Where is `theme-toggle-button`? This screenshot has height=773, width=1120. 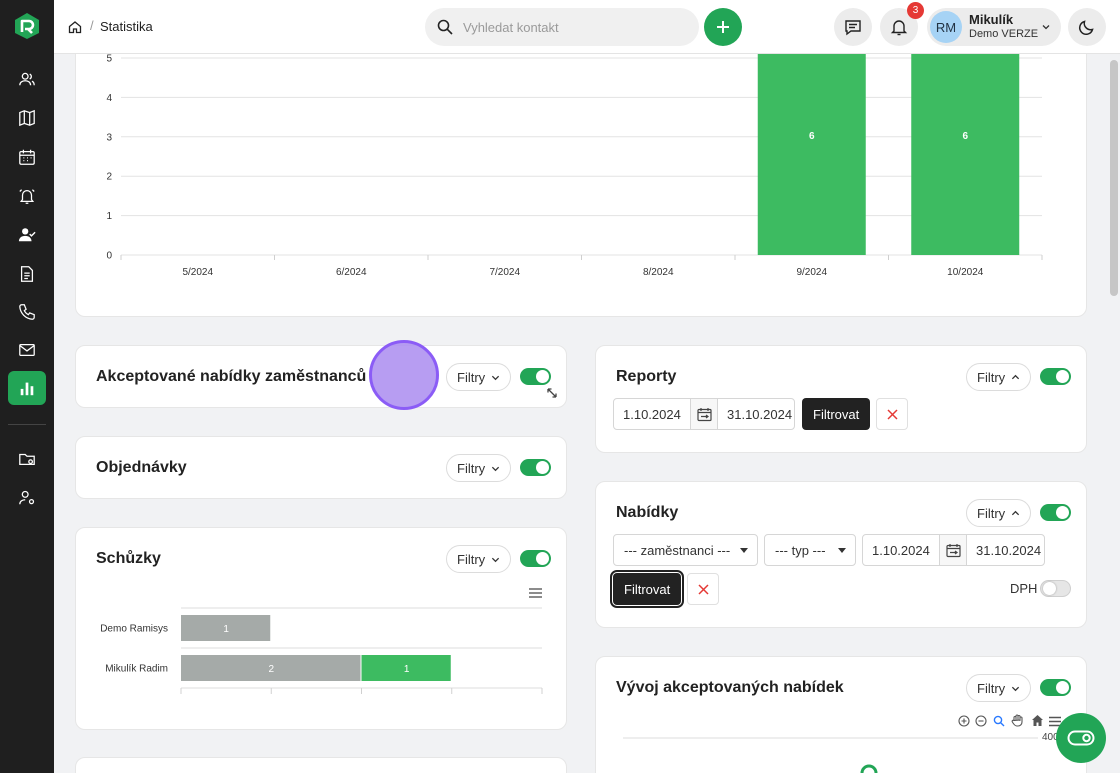
theme-toggle-button is located at coordinates (1087, 27).